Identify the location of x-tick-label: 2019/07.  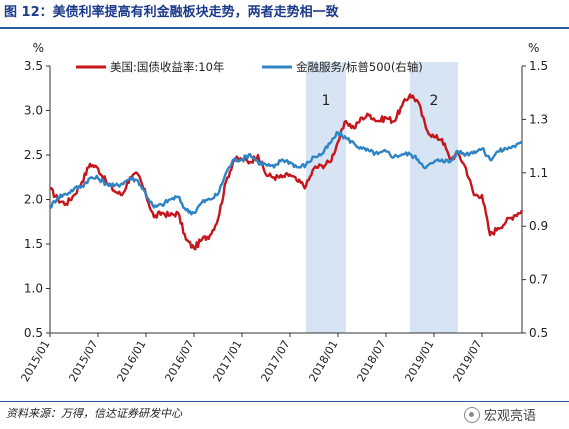
(467, 361).